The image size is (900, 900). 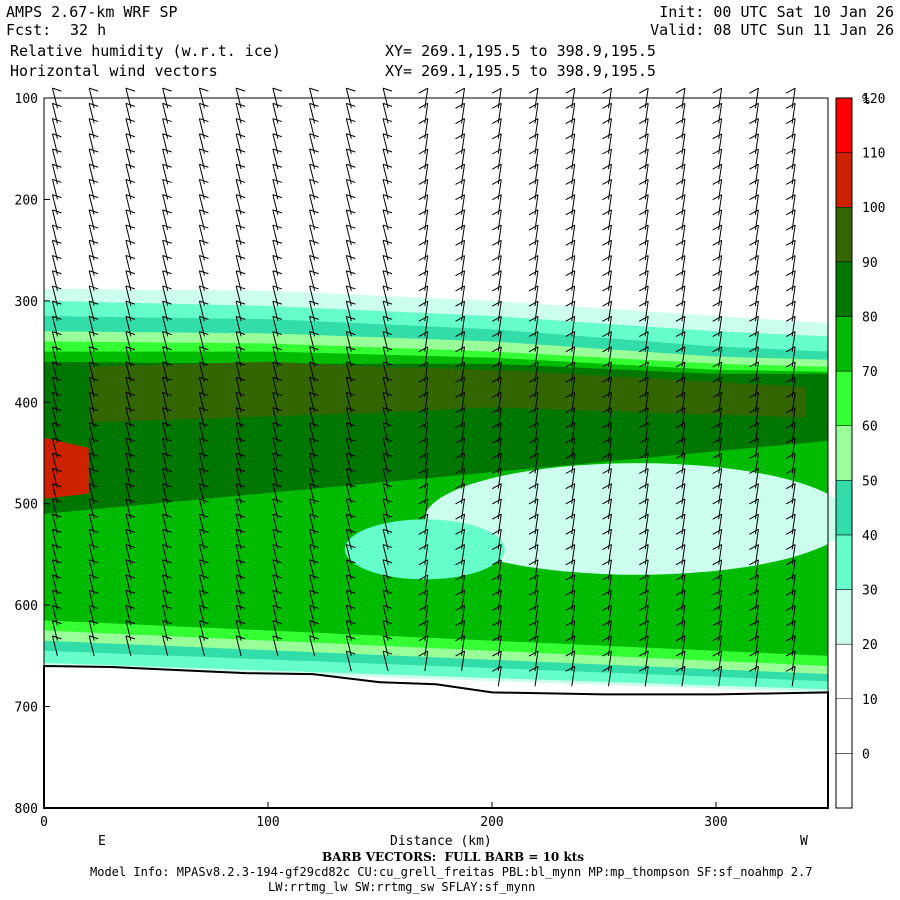 I want to click on x-tick-label: 0, so click(x=44, y=822).